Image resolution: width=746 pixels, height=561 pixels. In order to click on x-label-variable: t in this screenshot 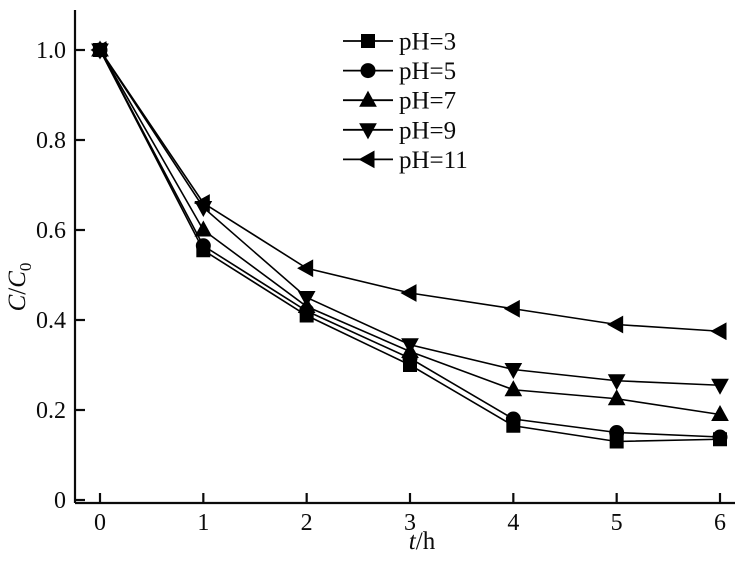, I will do `click(412, 541)`.